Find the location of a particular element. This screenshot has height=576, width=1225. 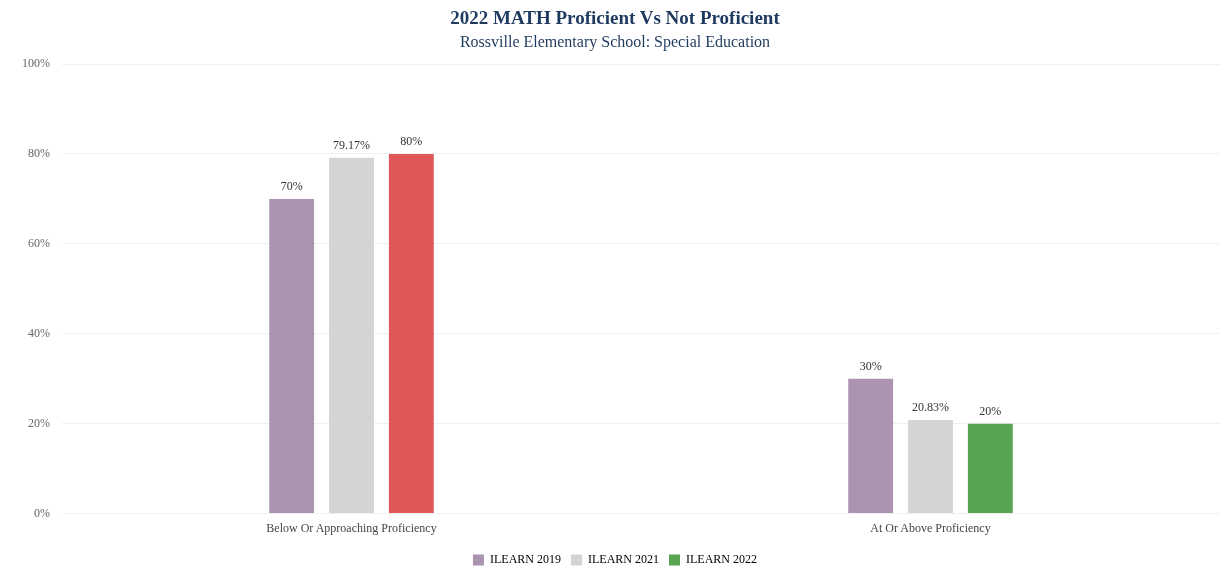

data-label: 30% is located at coordinates (870, 365).